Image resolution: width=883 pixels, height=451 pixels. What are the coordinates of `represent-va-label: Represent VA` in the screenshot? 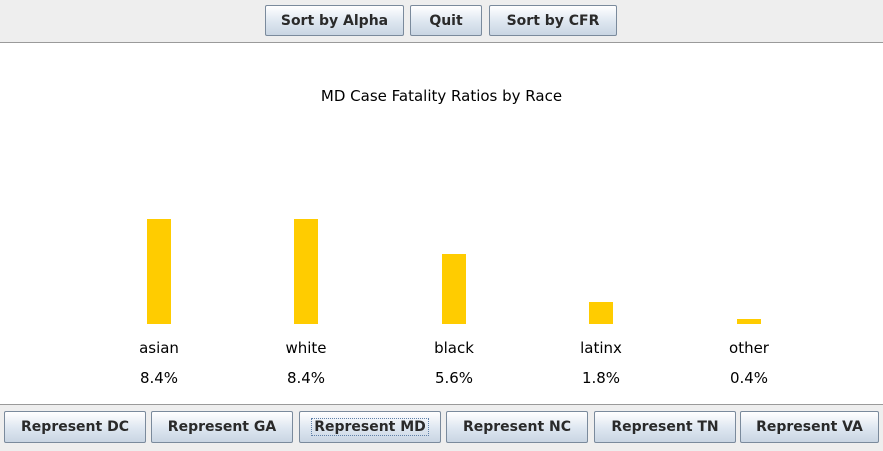 It's located at (809, 427).